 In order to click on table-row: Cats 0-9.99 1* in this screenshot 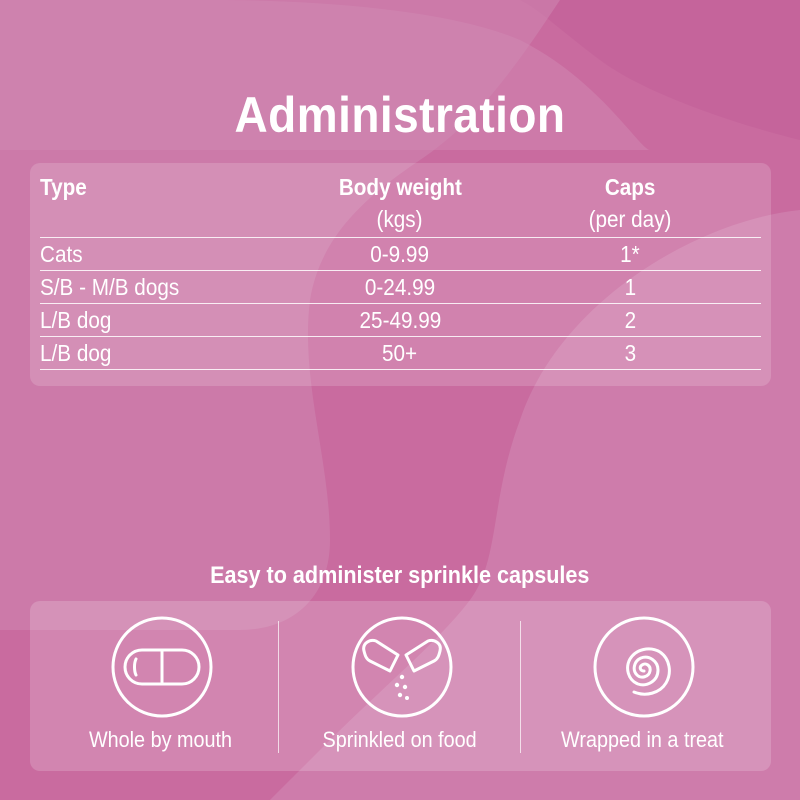, I will do `click(401, 254)`.